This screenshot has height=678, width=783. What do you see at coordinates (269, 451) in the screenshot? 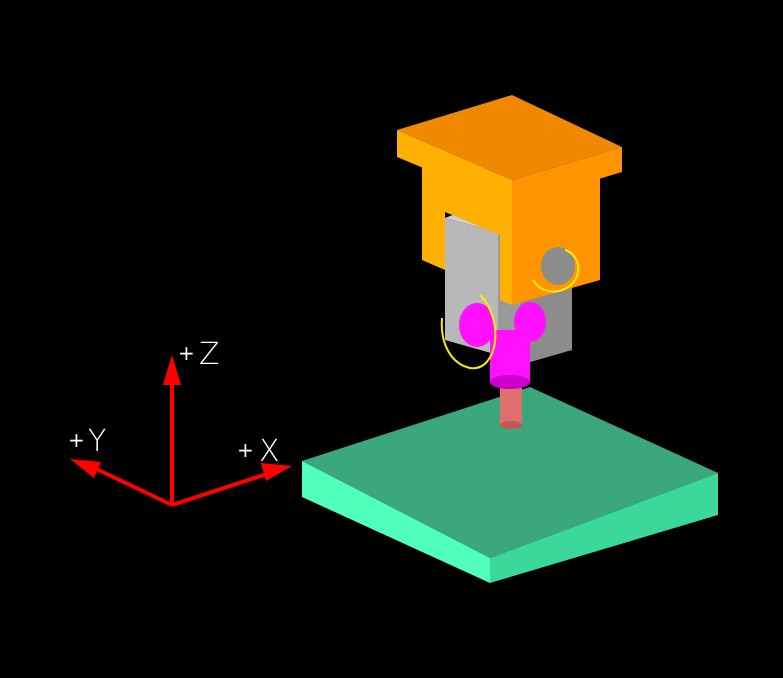
I see `x-axis-label: X` at bounding box center [269, 451].